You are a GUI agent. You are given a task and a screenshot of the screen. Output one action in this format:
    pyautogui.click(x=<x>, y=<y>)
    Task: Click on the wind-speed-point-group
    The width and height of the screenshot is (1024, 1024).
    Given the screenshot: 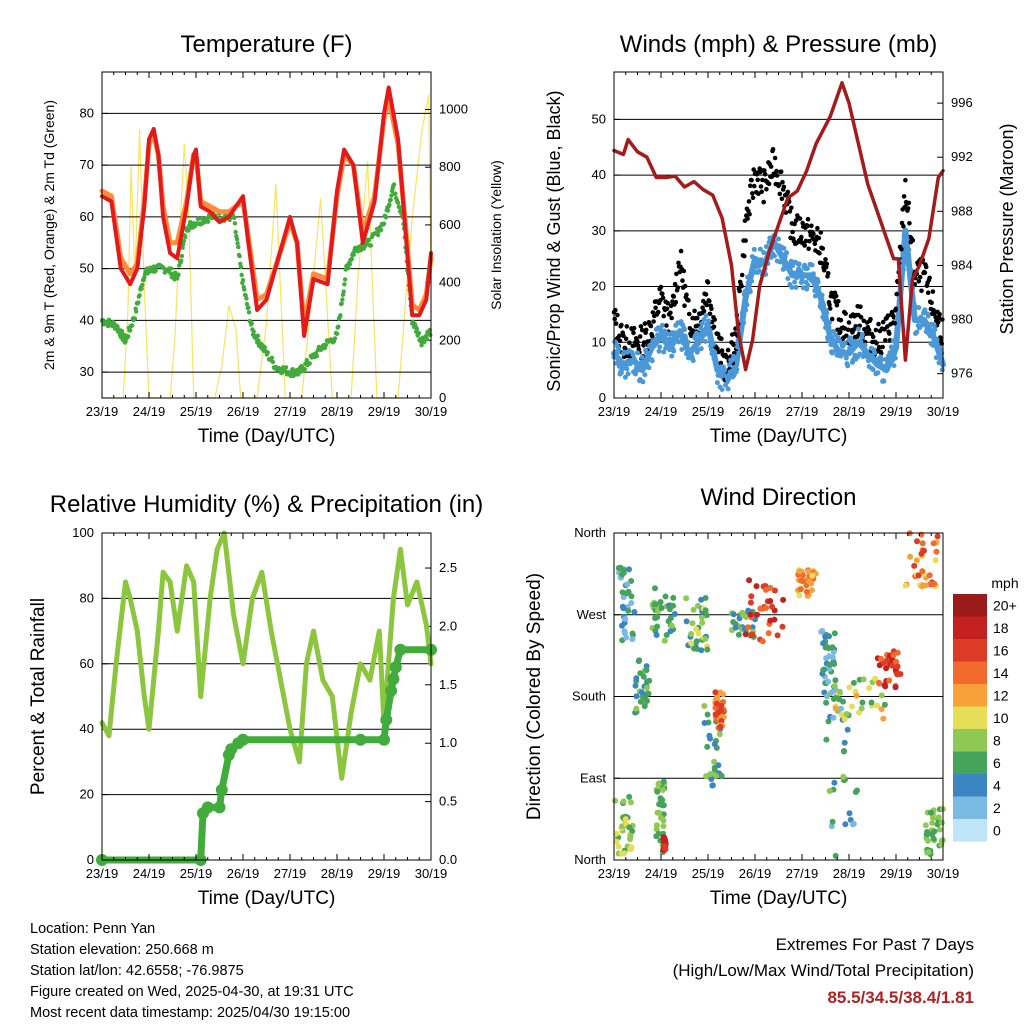 What is the action you would take?
    pyautogui.click(x=778, y=310)
    